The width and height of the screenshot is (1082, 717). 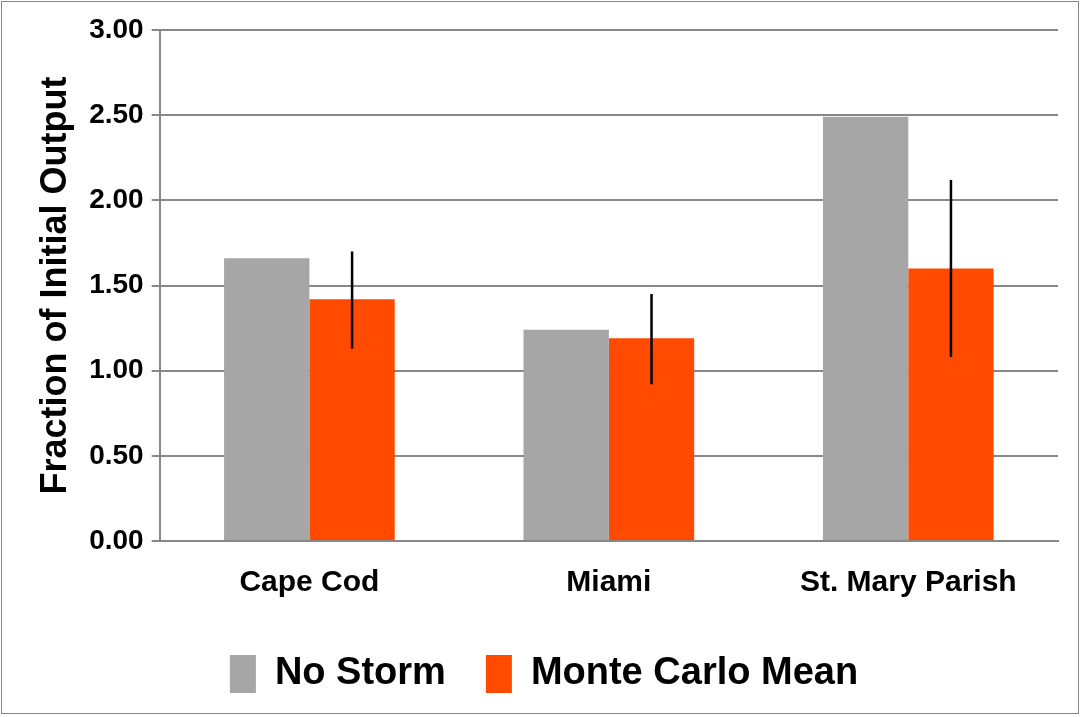 What do you see at coordinates (309, 581) in the screenshot?
I see `x-tick-label: Cape Cod` at bounding box center [309, 581].